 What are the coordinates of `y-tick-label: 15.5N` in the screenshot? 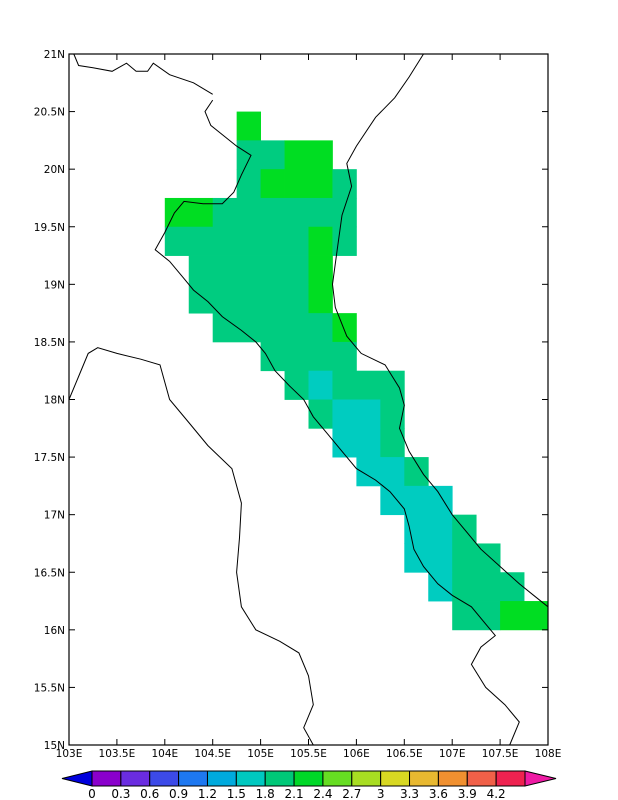 It's located at (49, 688).